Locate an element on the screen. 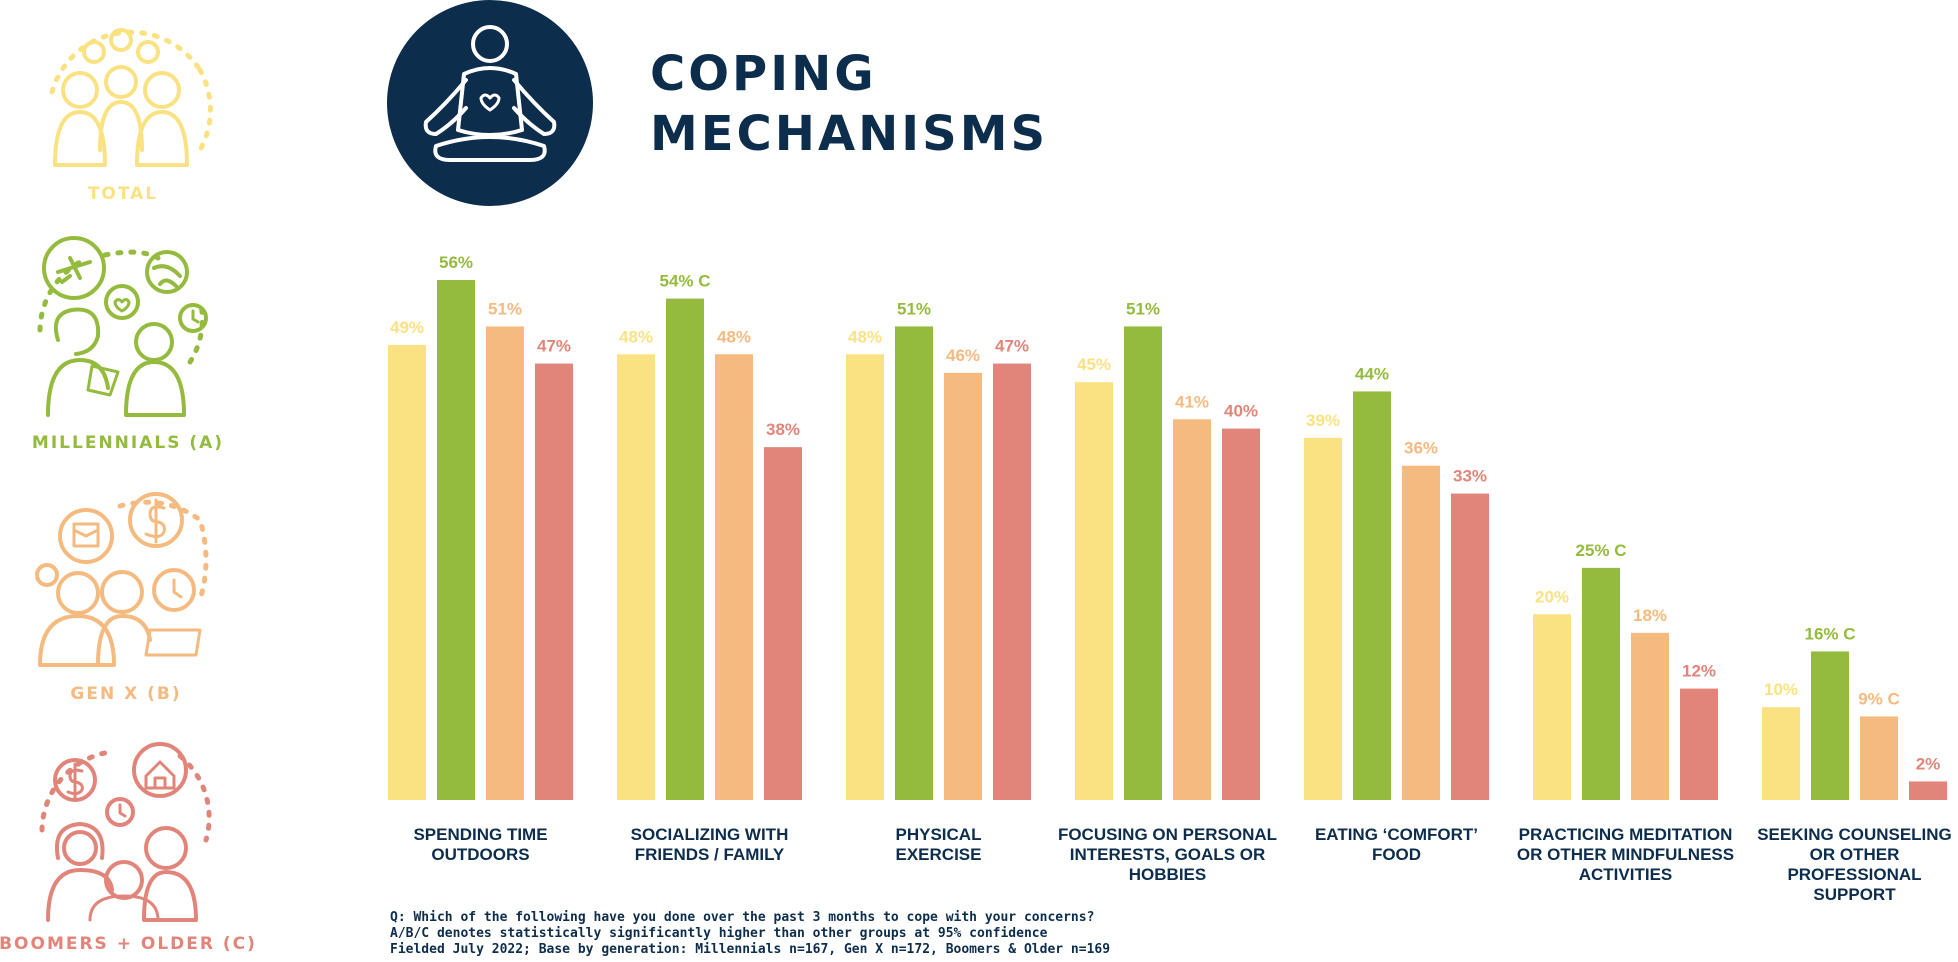 The image size is (1958, 962). legend-item-millennials: MILLENNIALS (A) is located at coordinates (128, 344).